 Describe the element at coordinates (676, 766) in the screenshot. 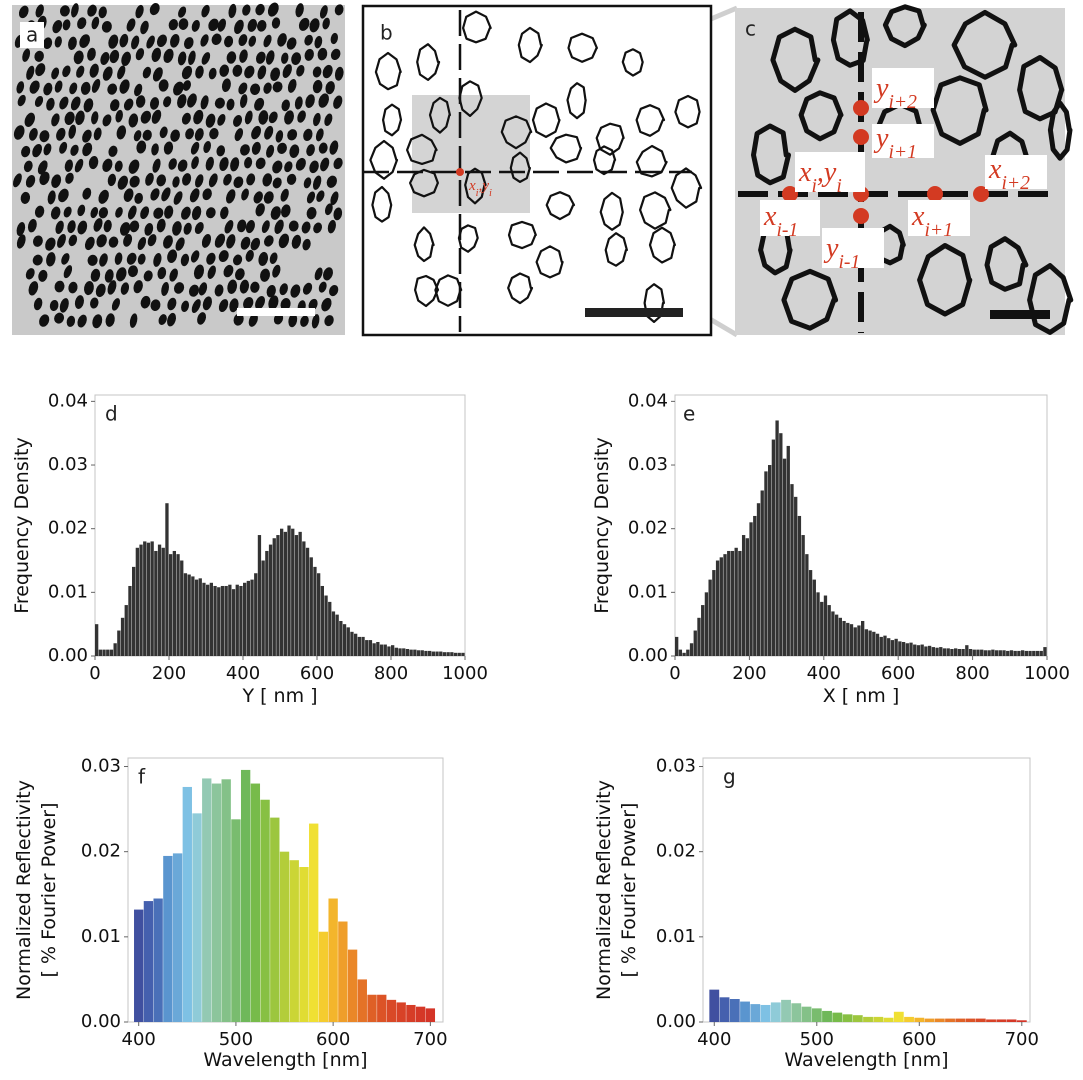

I see `y-tick-label: 0.03` at that location.